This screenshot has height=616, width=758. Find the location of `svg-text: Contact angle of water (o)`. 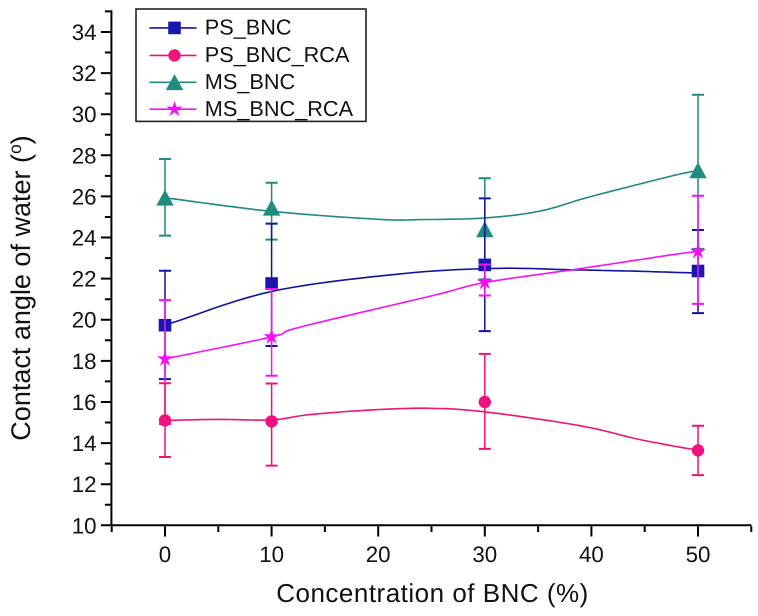

svg-text: Contact angle of water (o) is located at coordinates (20, 287).